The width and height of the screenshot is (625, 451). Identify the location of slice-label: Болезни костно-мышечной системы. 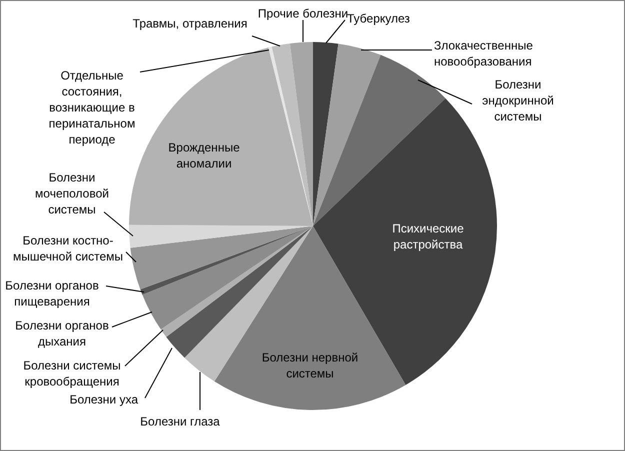
(68, 248).